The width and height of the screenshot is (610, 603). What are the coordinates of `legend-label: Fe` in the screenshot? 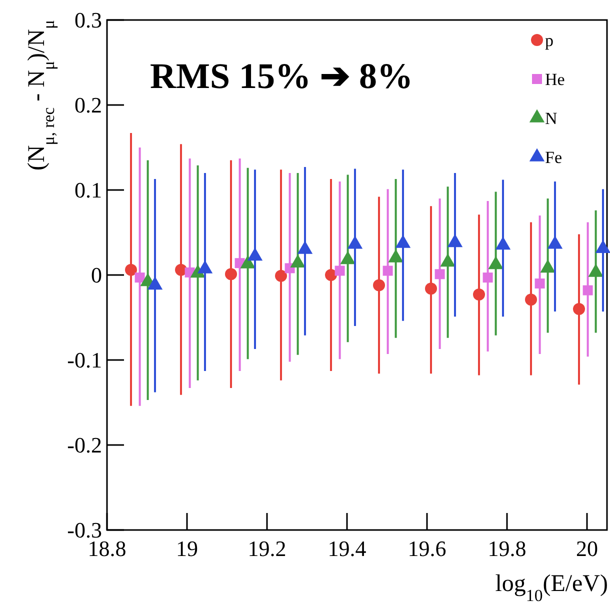 It's located at (553, 157).